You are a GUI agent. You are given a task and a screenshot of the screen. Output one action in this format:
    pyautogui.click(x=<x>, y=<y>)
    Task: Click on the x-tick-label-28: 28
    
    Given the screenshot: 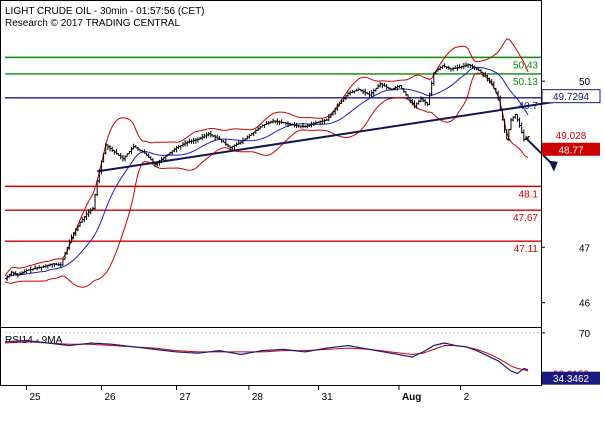 What is the action you would take?
    pyautogui.click(x=258, y=397)
    